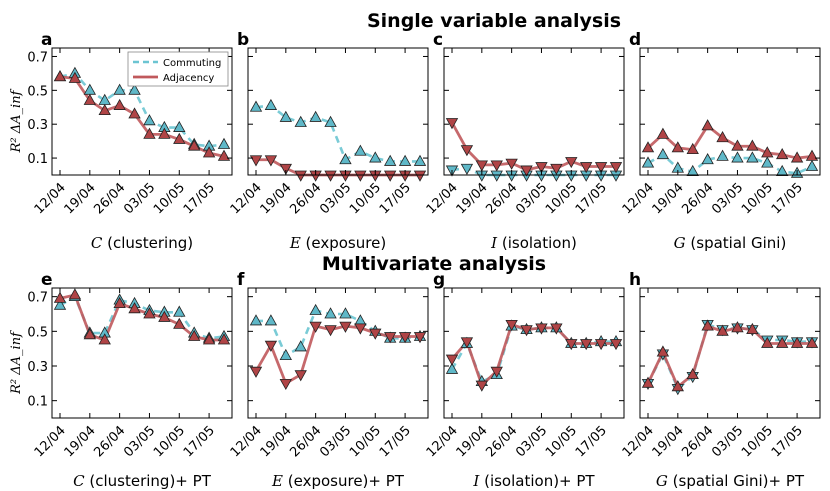 The width and height of the screenshot is (830, 491). I want to click on panel-letter: c, so click(438, 40).